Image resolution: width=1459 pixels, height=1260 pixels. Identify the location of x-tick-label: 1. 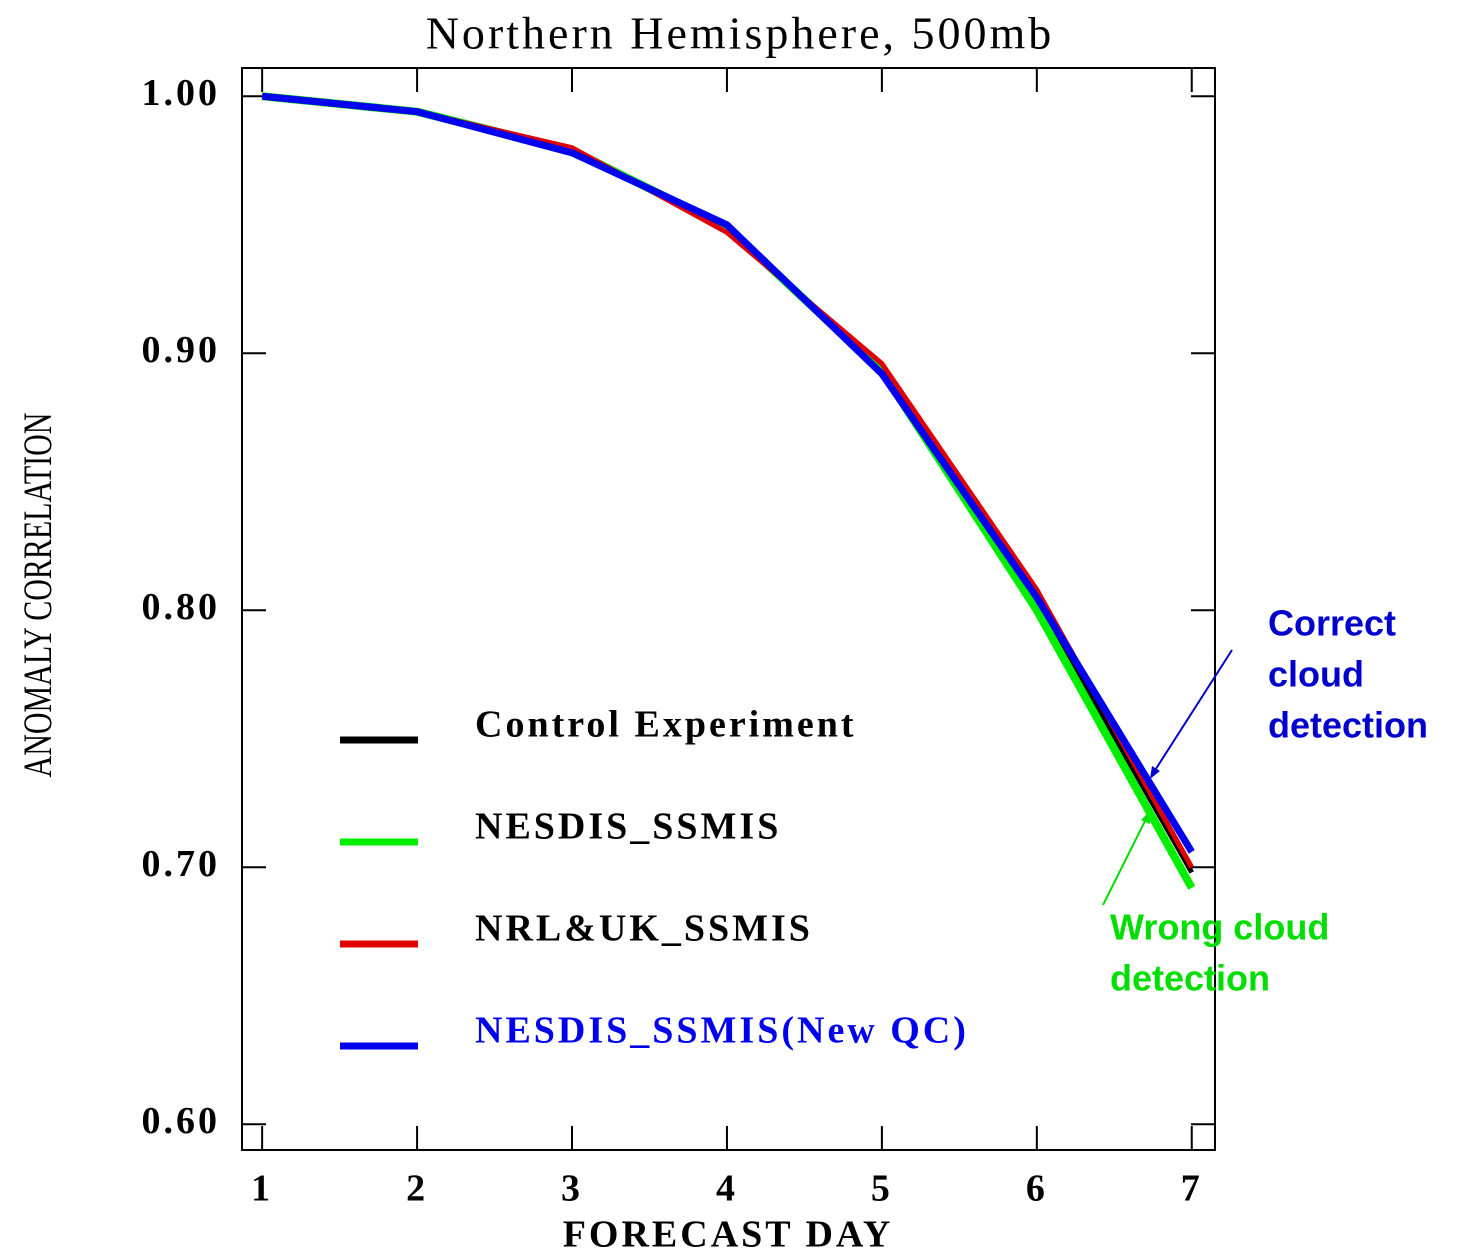
(262, 1189).